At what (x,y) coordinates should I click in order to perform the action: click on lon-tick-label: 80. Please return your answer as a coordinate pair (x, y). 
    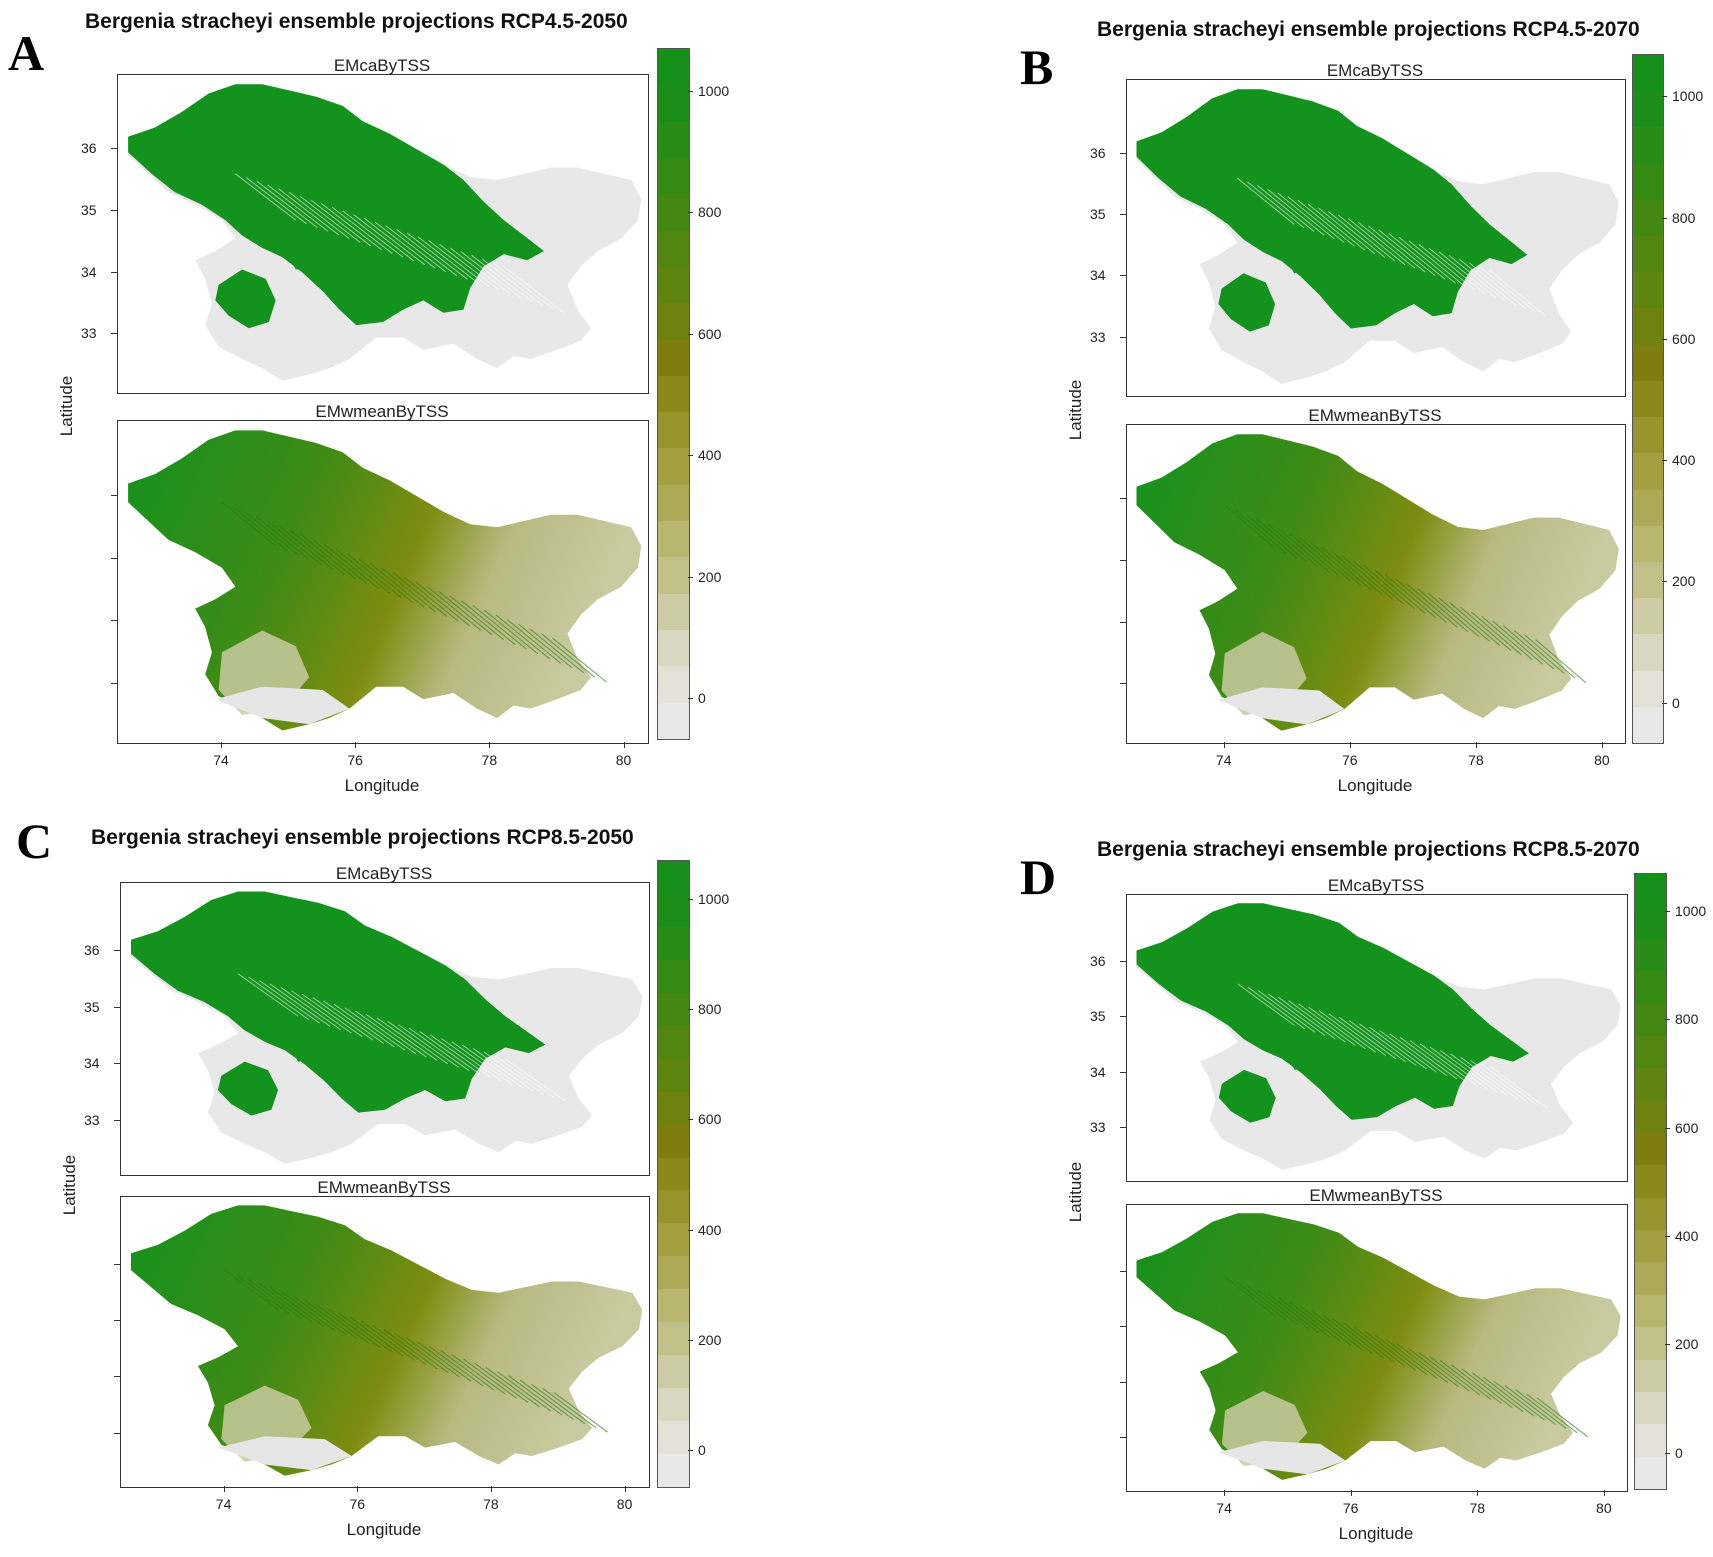
    Looking at the image, I should click on (1604, 1508).